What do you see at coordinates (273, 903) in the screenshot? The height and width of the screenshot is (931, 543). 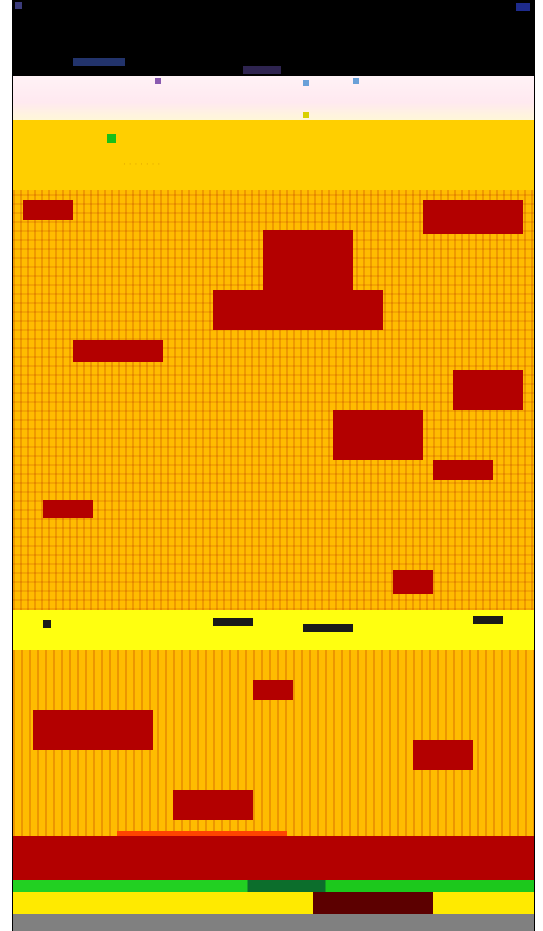 I see `status-strip` at bounding box center [273, 903].